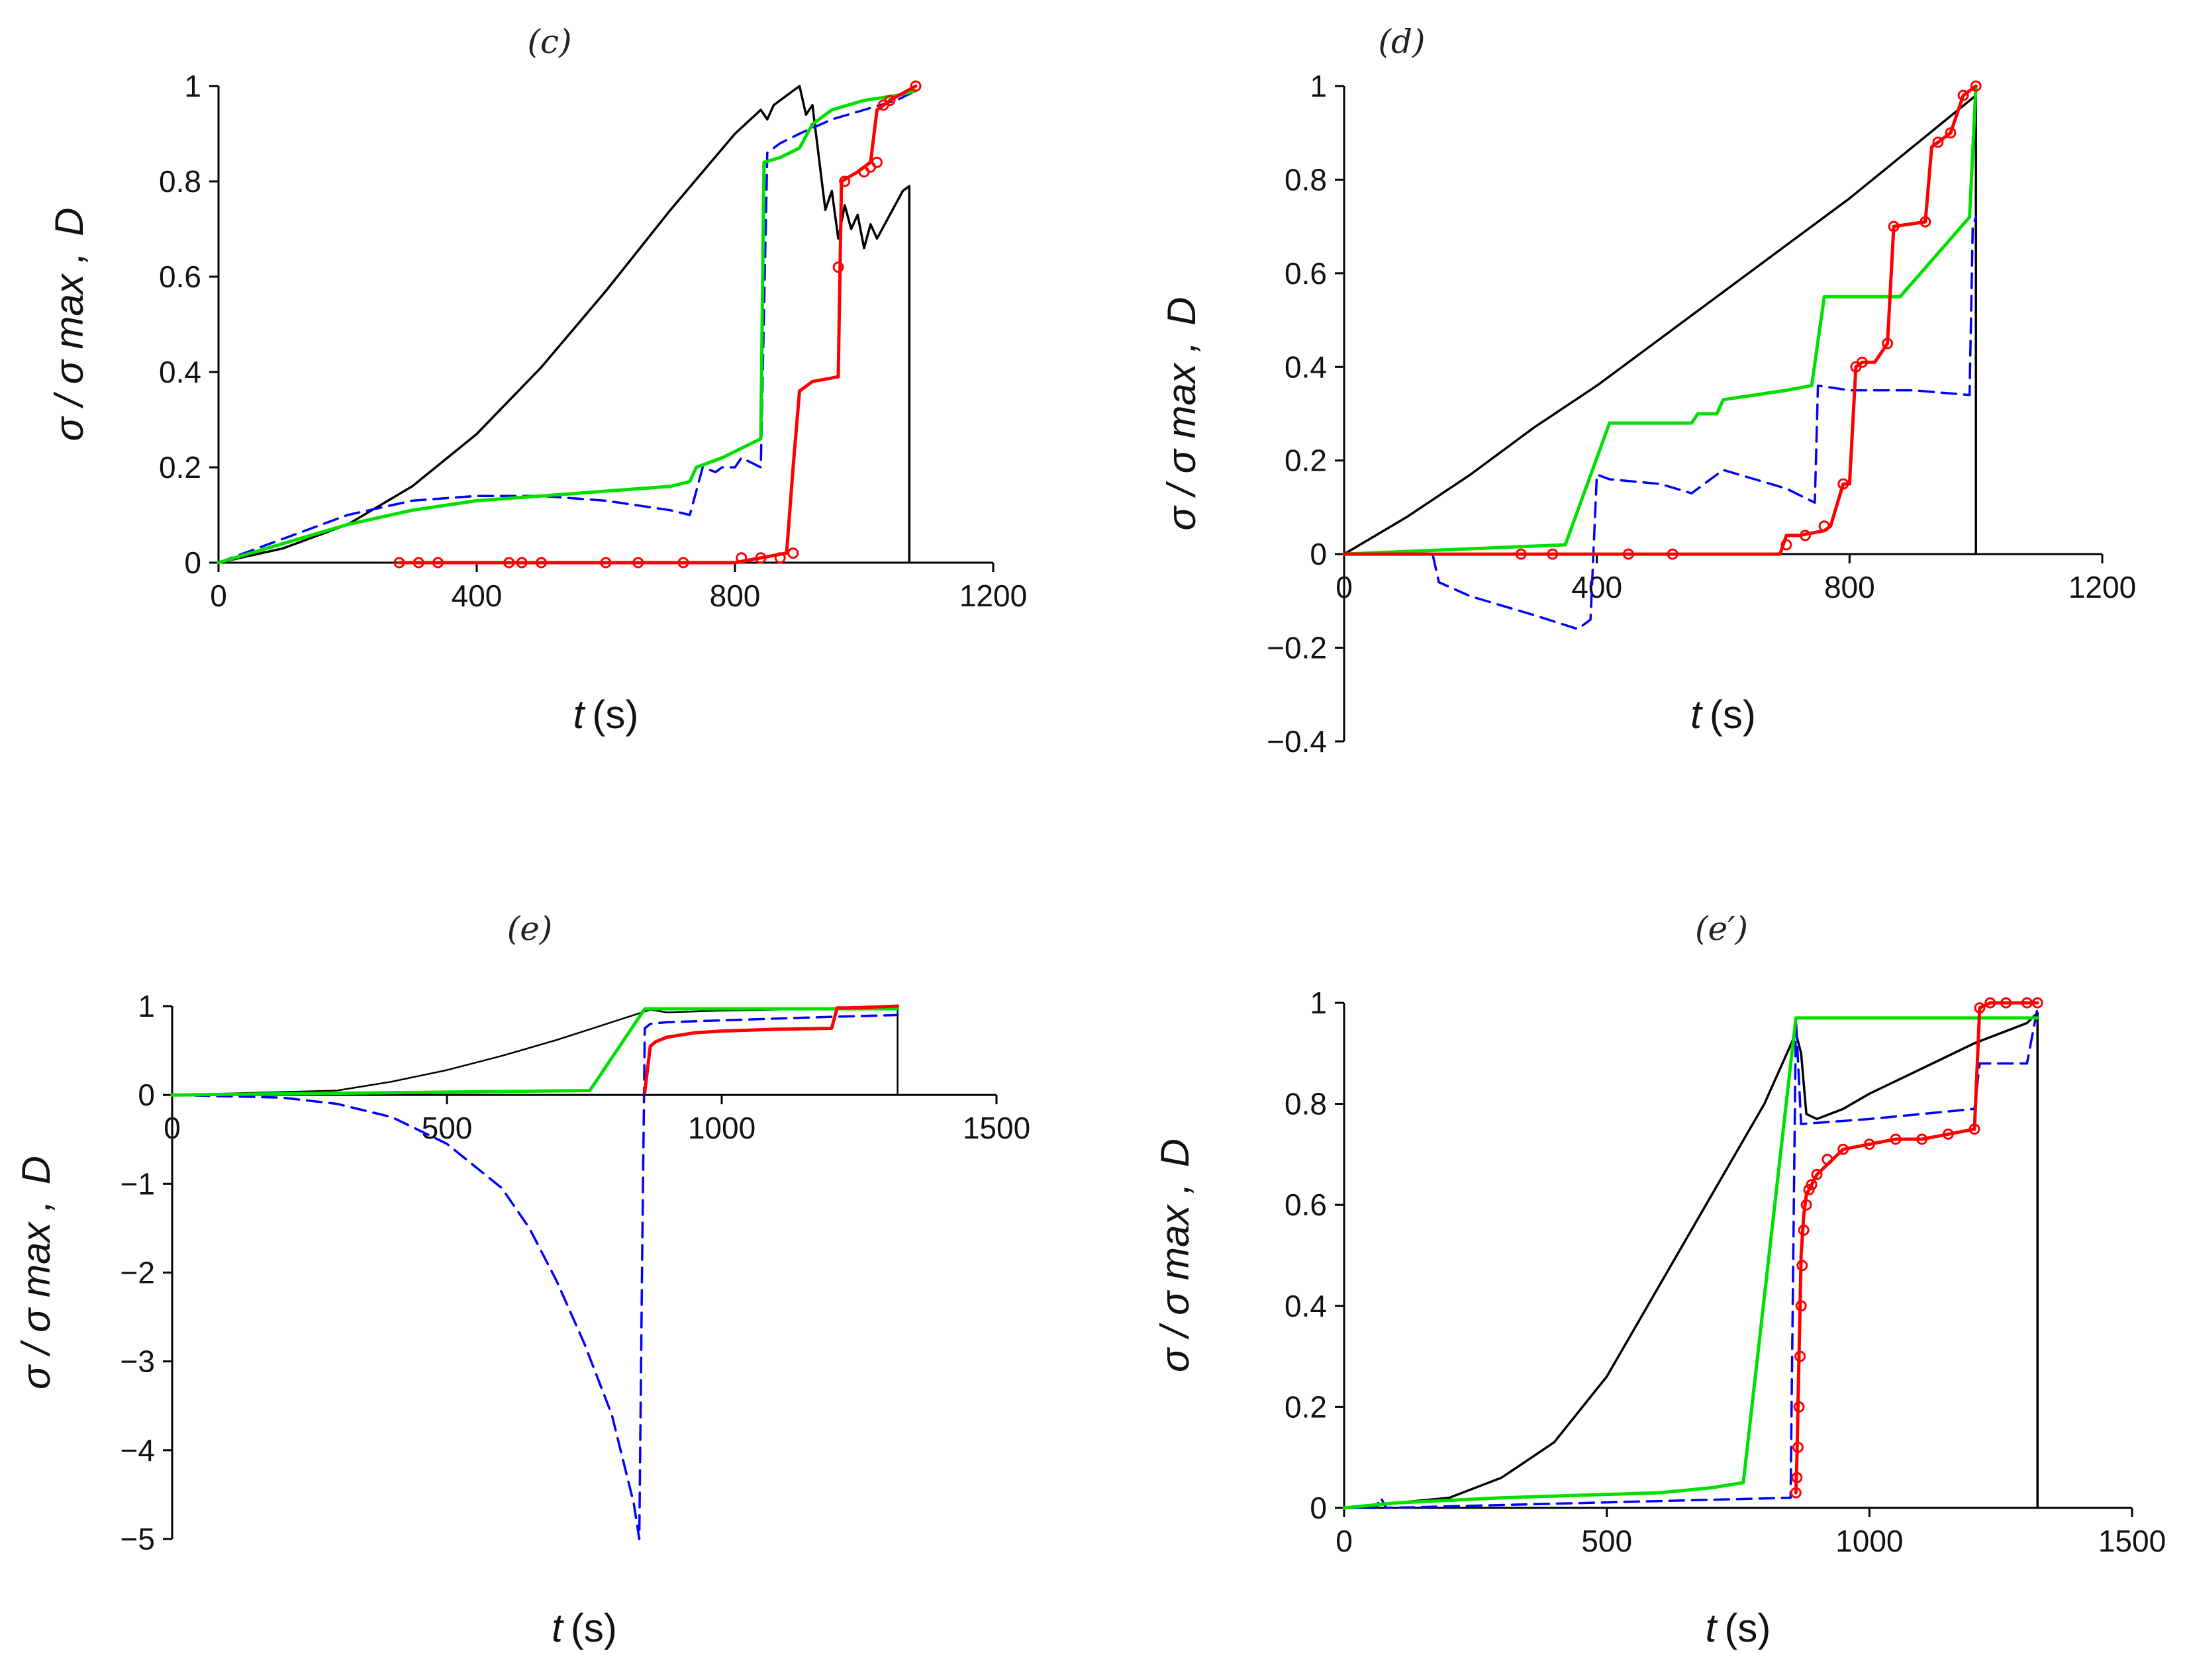 This screenshot has height=1680, width=2189. I want to click on y-tick-label: 0.4, so click(180, 372).